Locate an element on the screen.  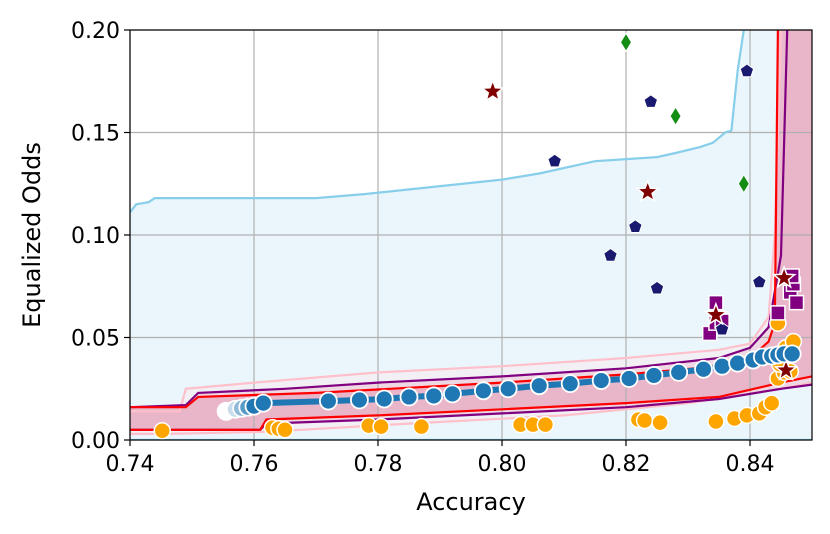
y-axis-label: Equalized Odds is located at coordinates (32, 235).